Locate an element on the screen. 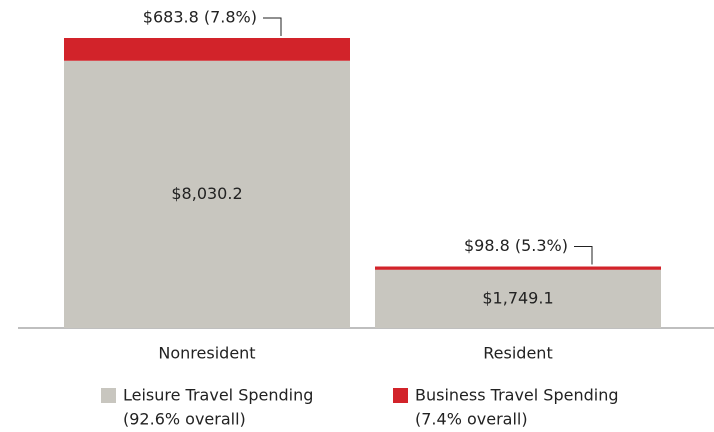 This screenshot has width=714, height=432. value-label: $98.8 (5.3%) is located at coordinates (516, 245).